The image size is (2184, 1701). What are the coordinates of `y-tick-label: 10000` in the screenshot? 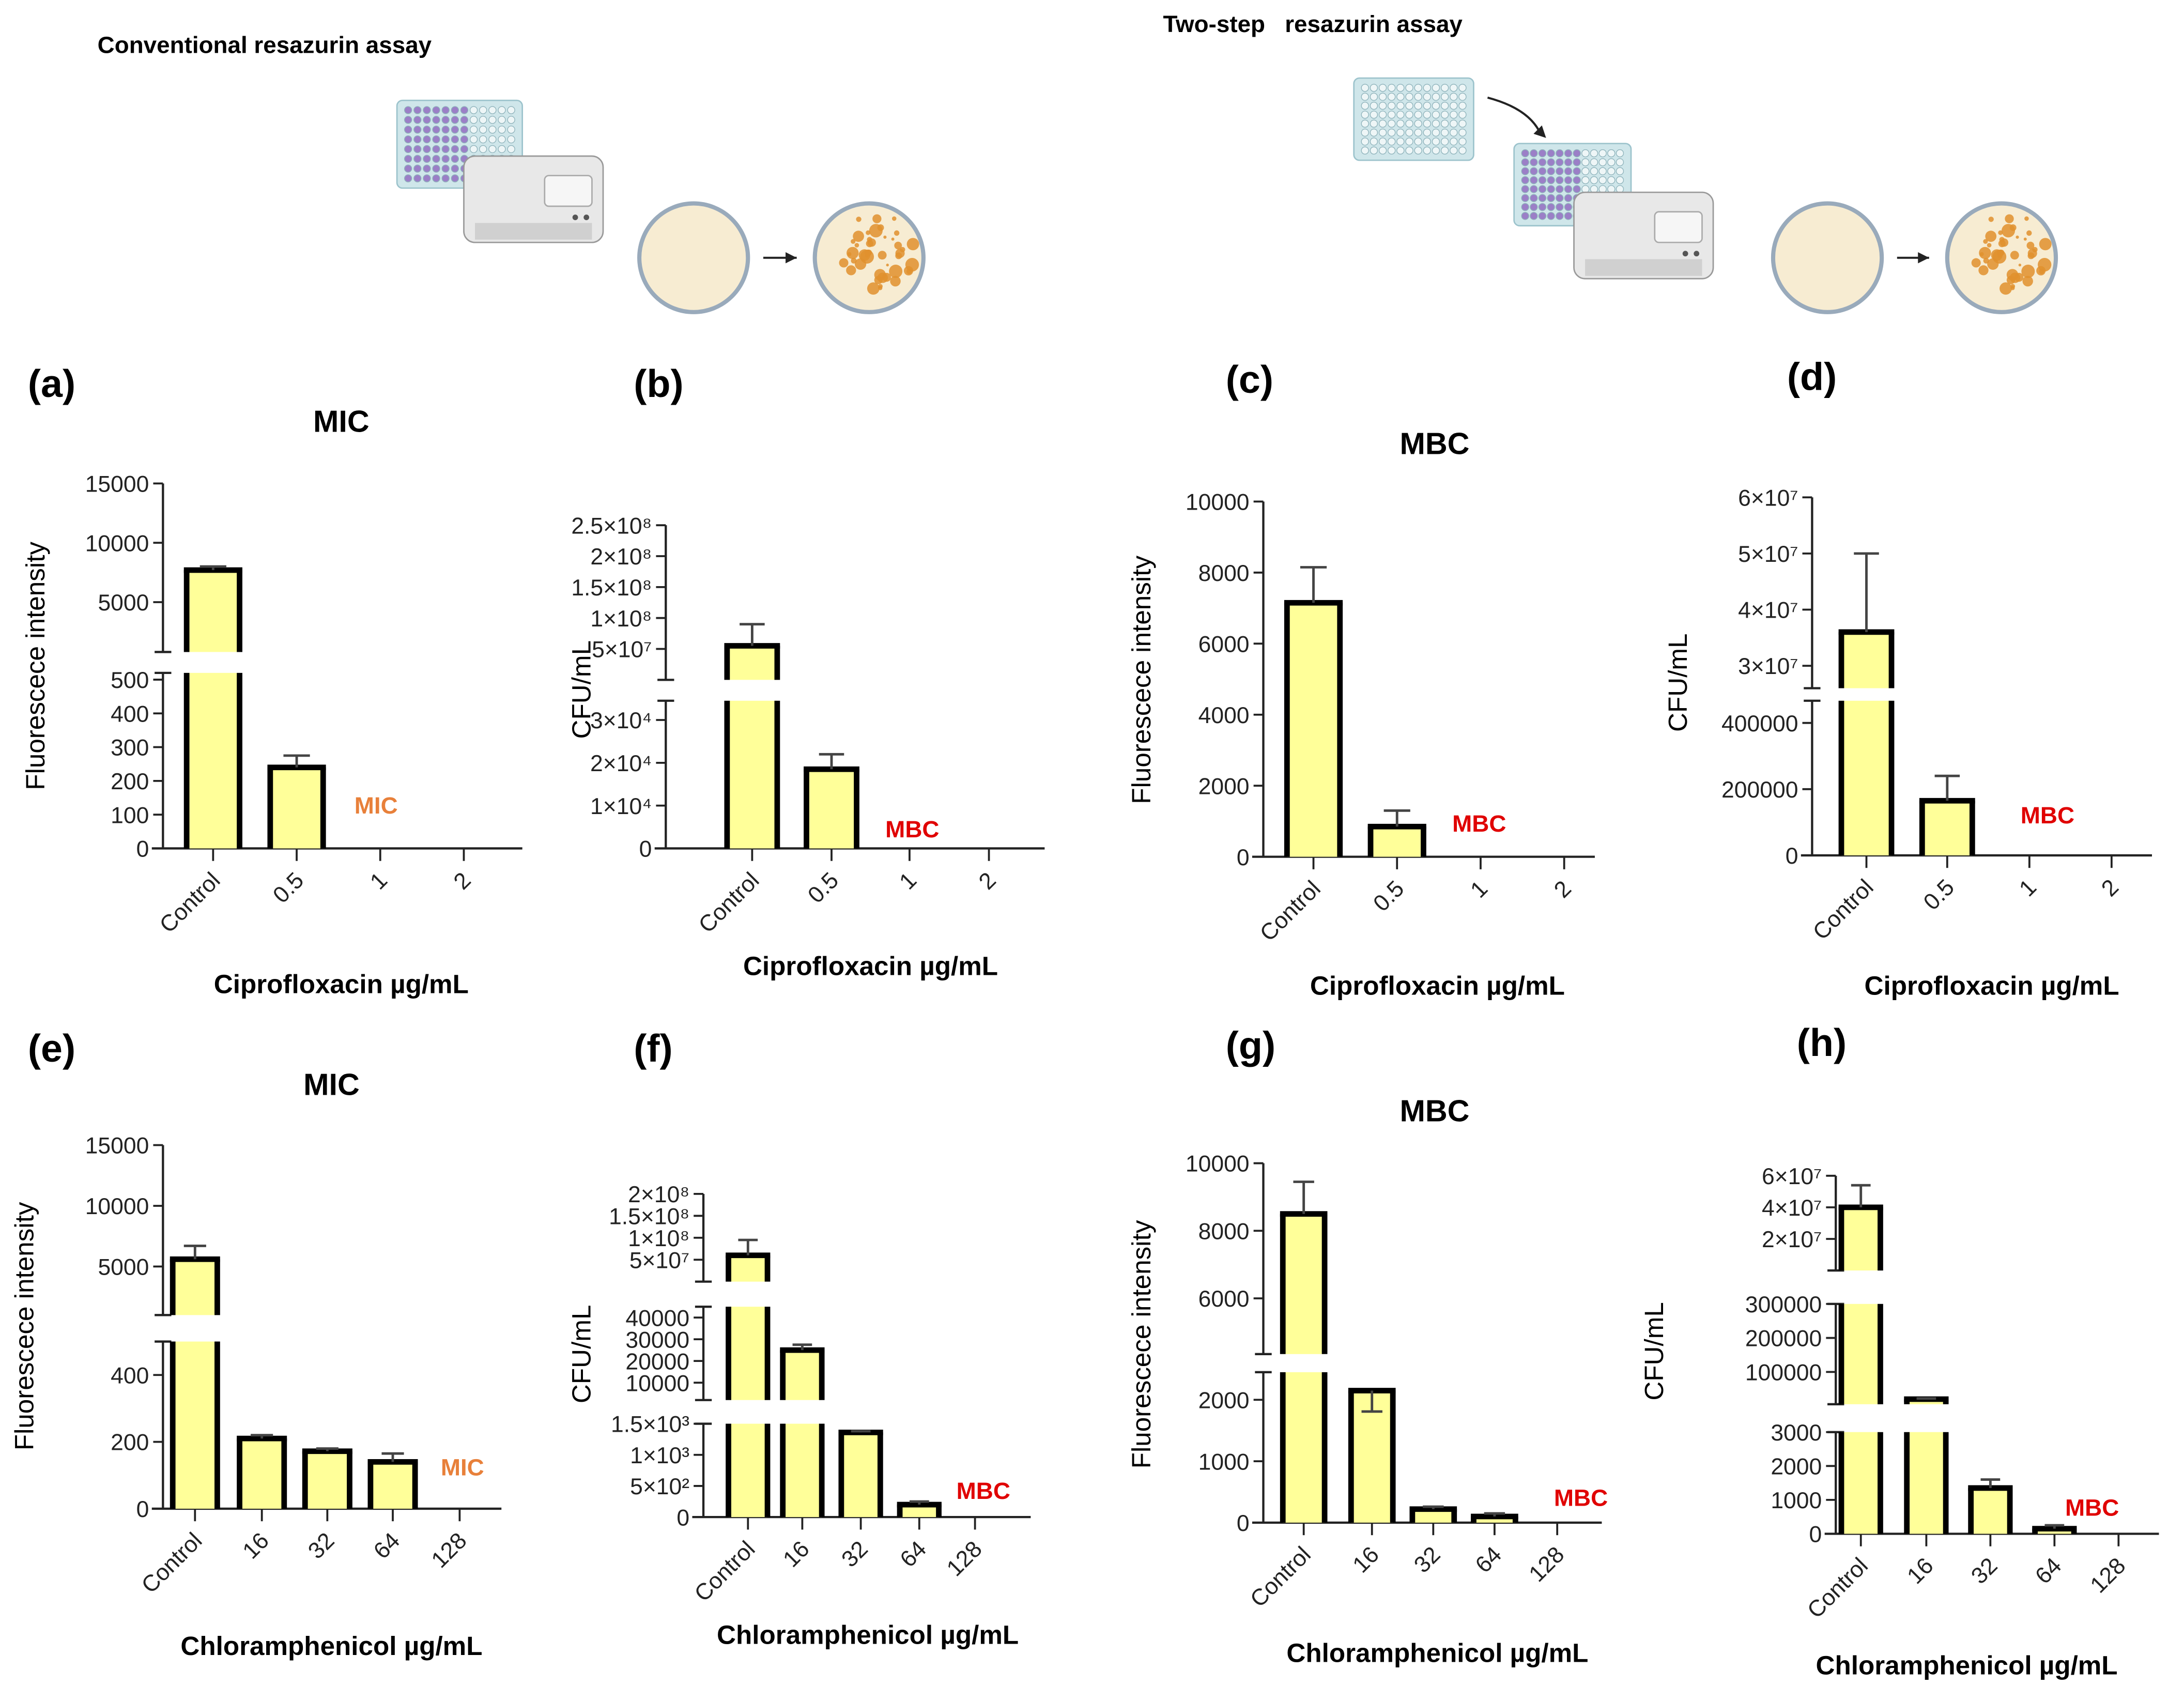 It's located at (1218, 503).